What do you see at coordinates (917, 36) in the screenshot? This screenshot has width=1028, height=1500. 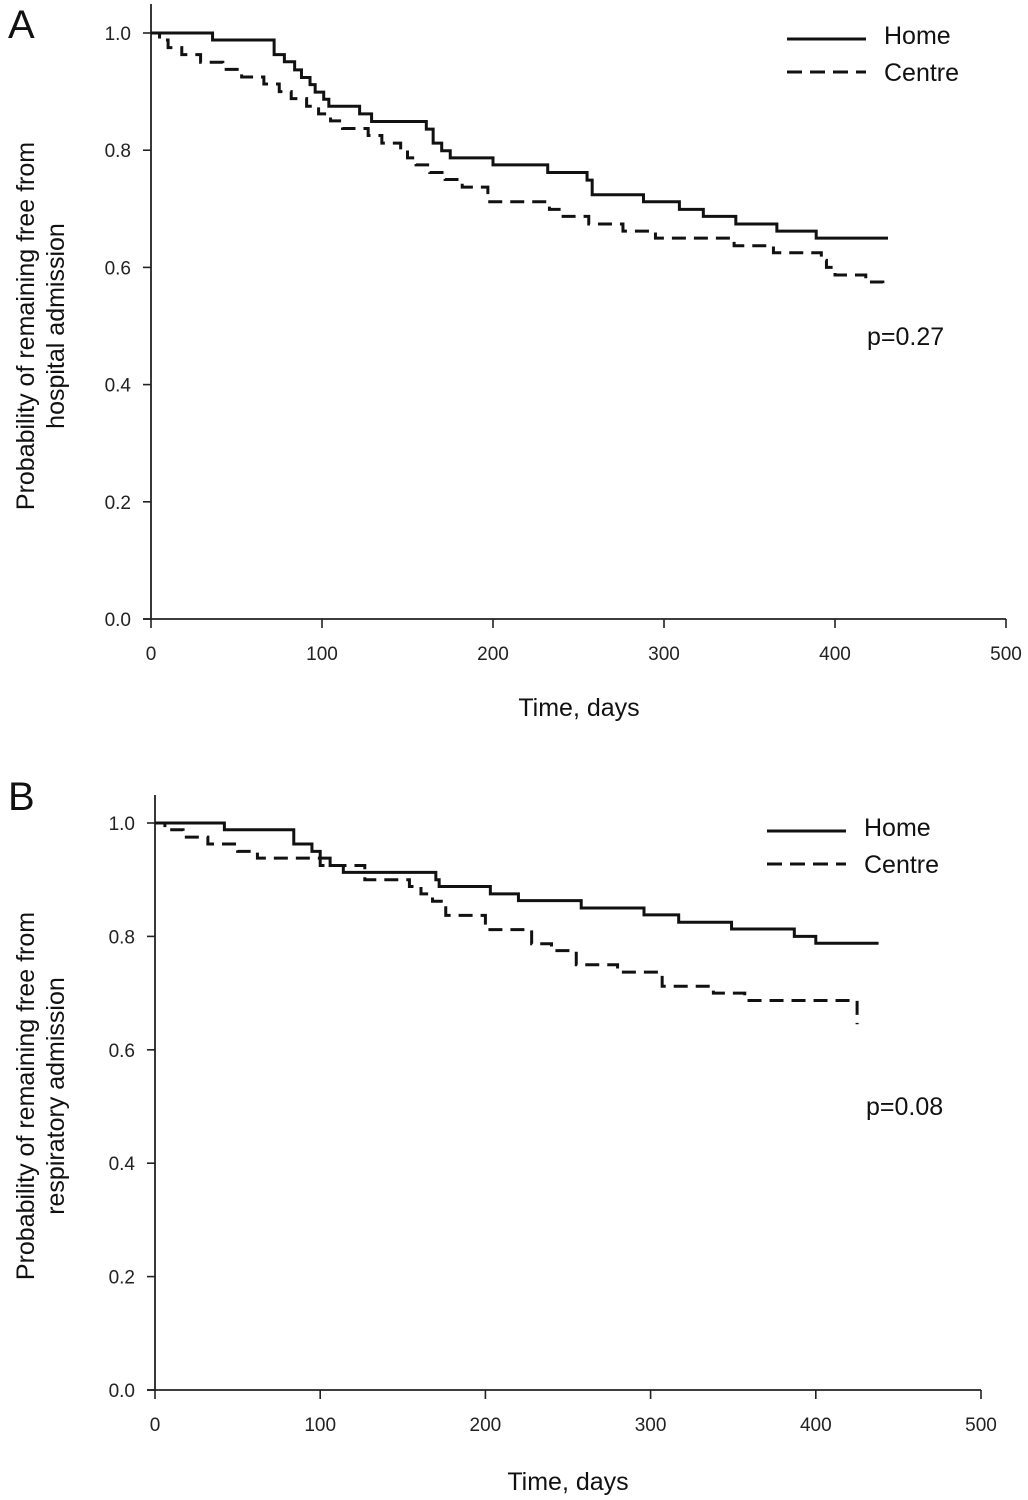 I see `legend-label-home-a: Home` at bounding box center [917, 36].